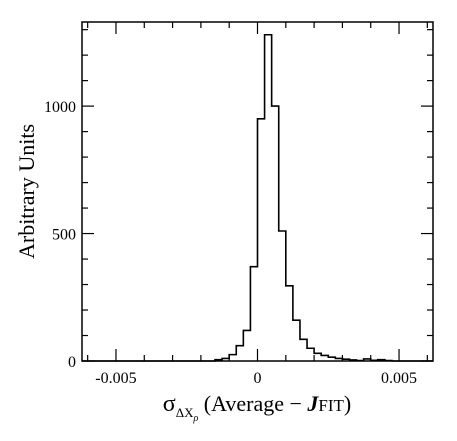  What do you see at coordinates (26, 191) in the screenshot?
I see `y-axis-title: Arbitrary Units` at bounding box center [26, 191].